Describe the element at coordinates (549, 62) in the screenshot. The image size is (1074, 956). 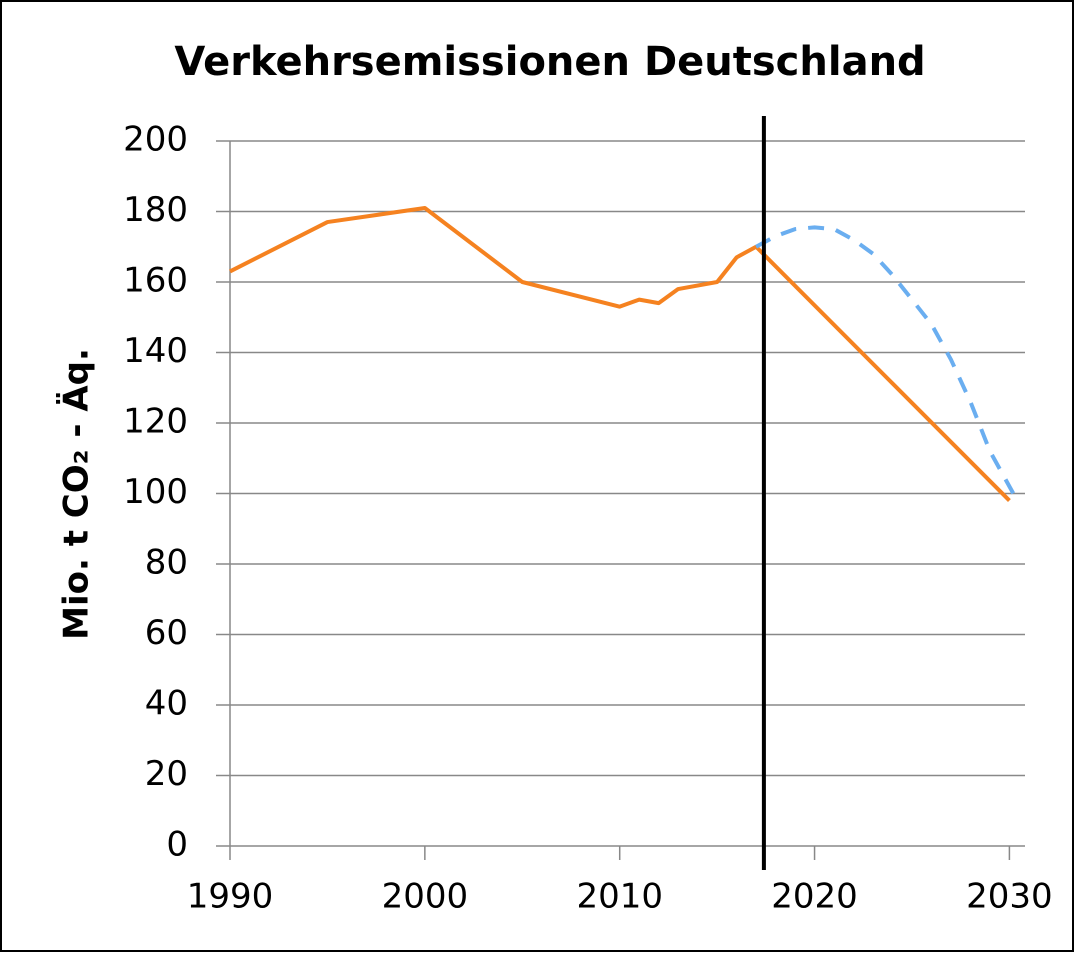
I see `chart-title: Verkehrsemissionen Deutschland` at that location.